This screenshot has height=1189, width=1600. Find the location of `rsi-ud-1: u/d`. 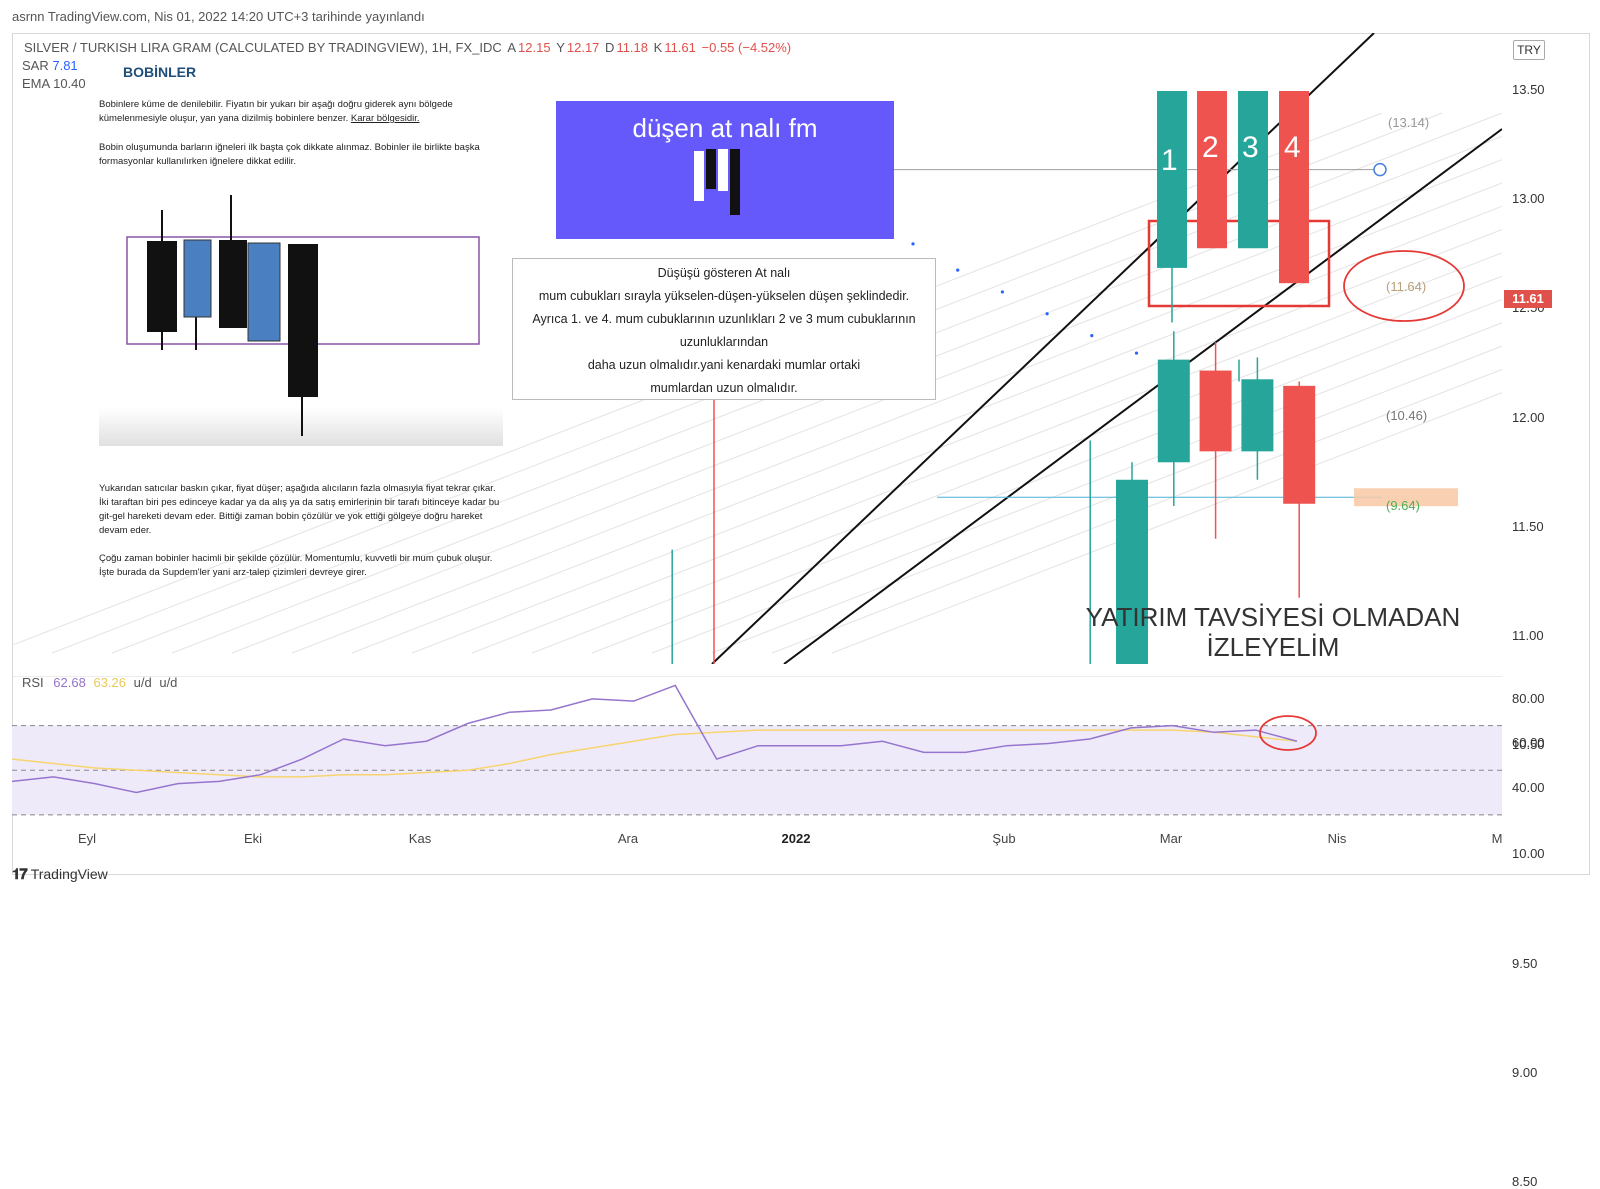

rsi-ud-1: u/d is located at coordinates (142, 682).